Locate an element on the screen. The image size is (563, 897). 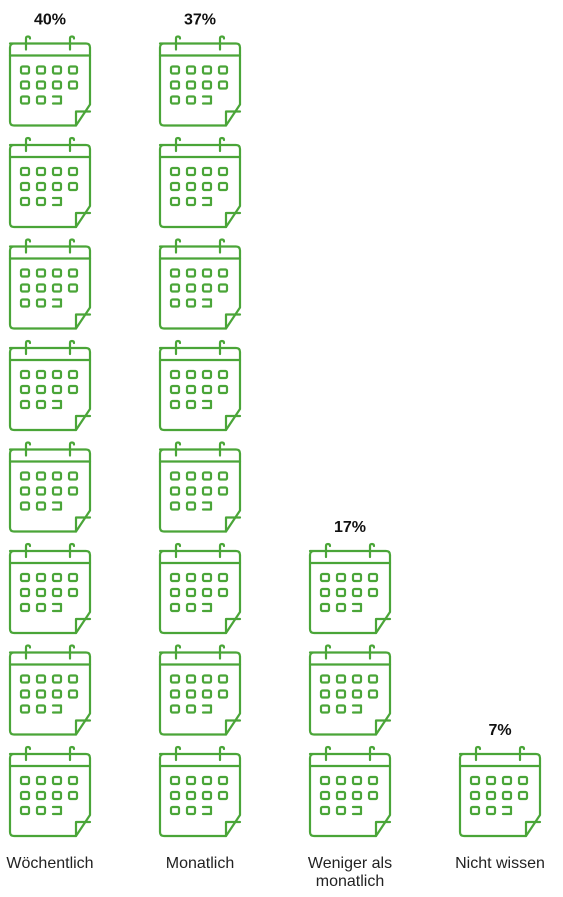
column-nicht-wissen: 7% Nicht wissen is located at coordinates (500, 797).